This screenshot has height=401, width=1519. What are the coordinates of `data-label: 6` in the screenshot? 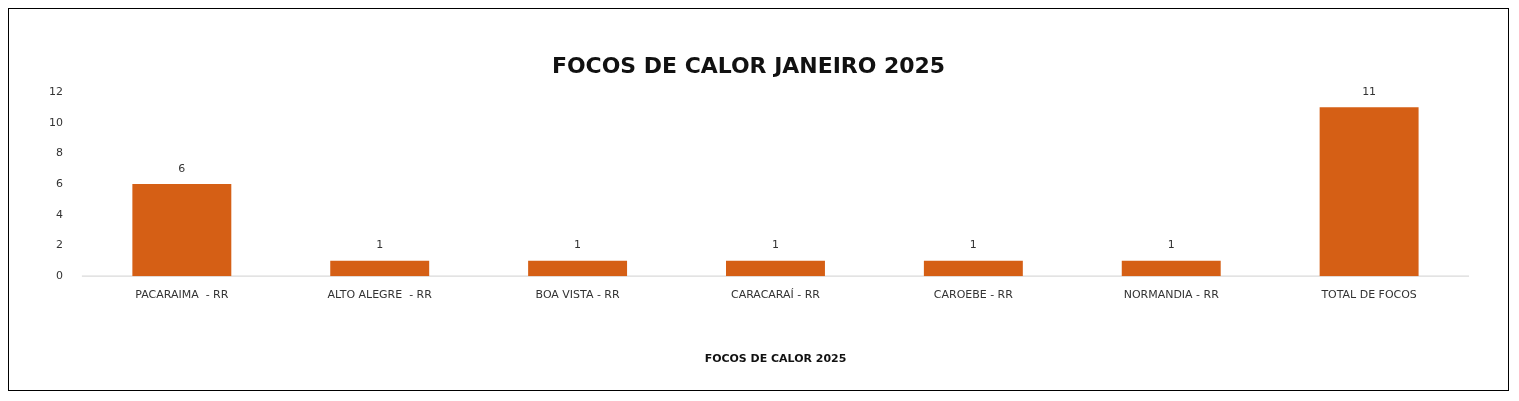 It's located at (182, 168).